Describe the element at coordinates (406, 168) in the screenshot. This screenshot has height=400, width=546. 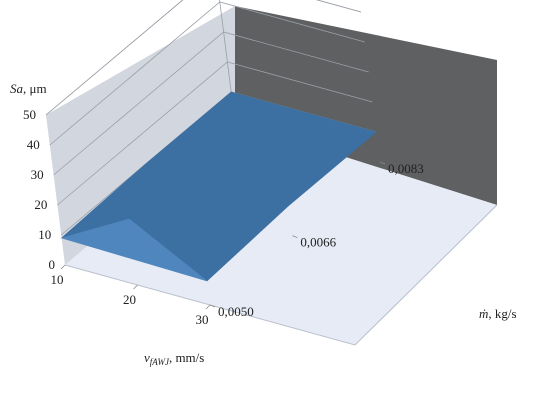
I see `y-tick-label: 0,0083` at that location.